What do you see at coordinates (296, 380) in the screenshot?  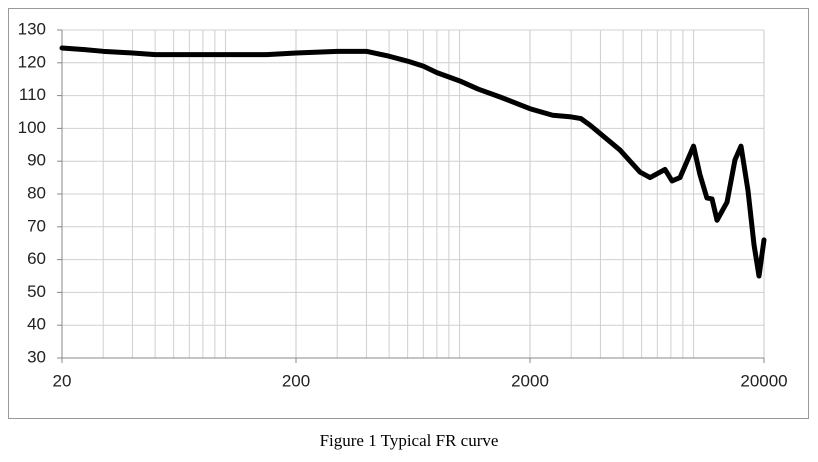 I see `x-tick-label: 200` at bounding box center [296, 380].